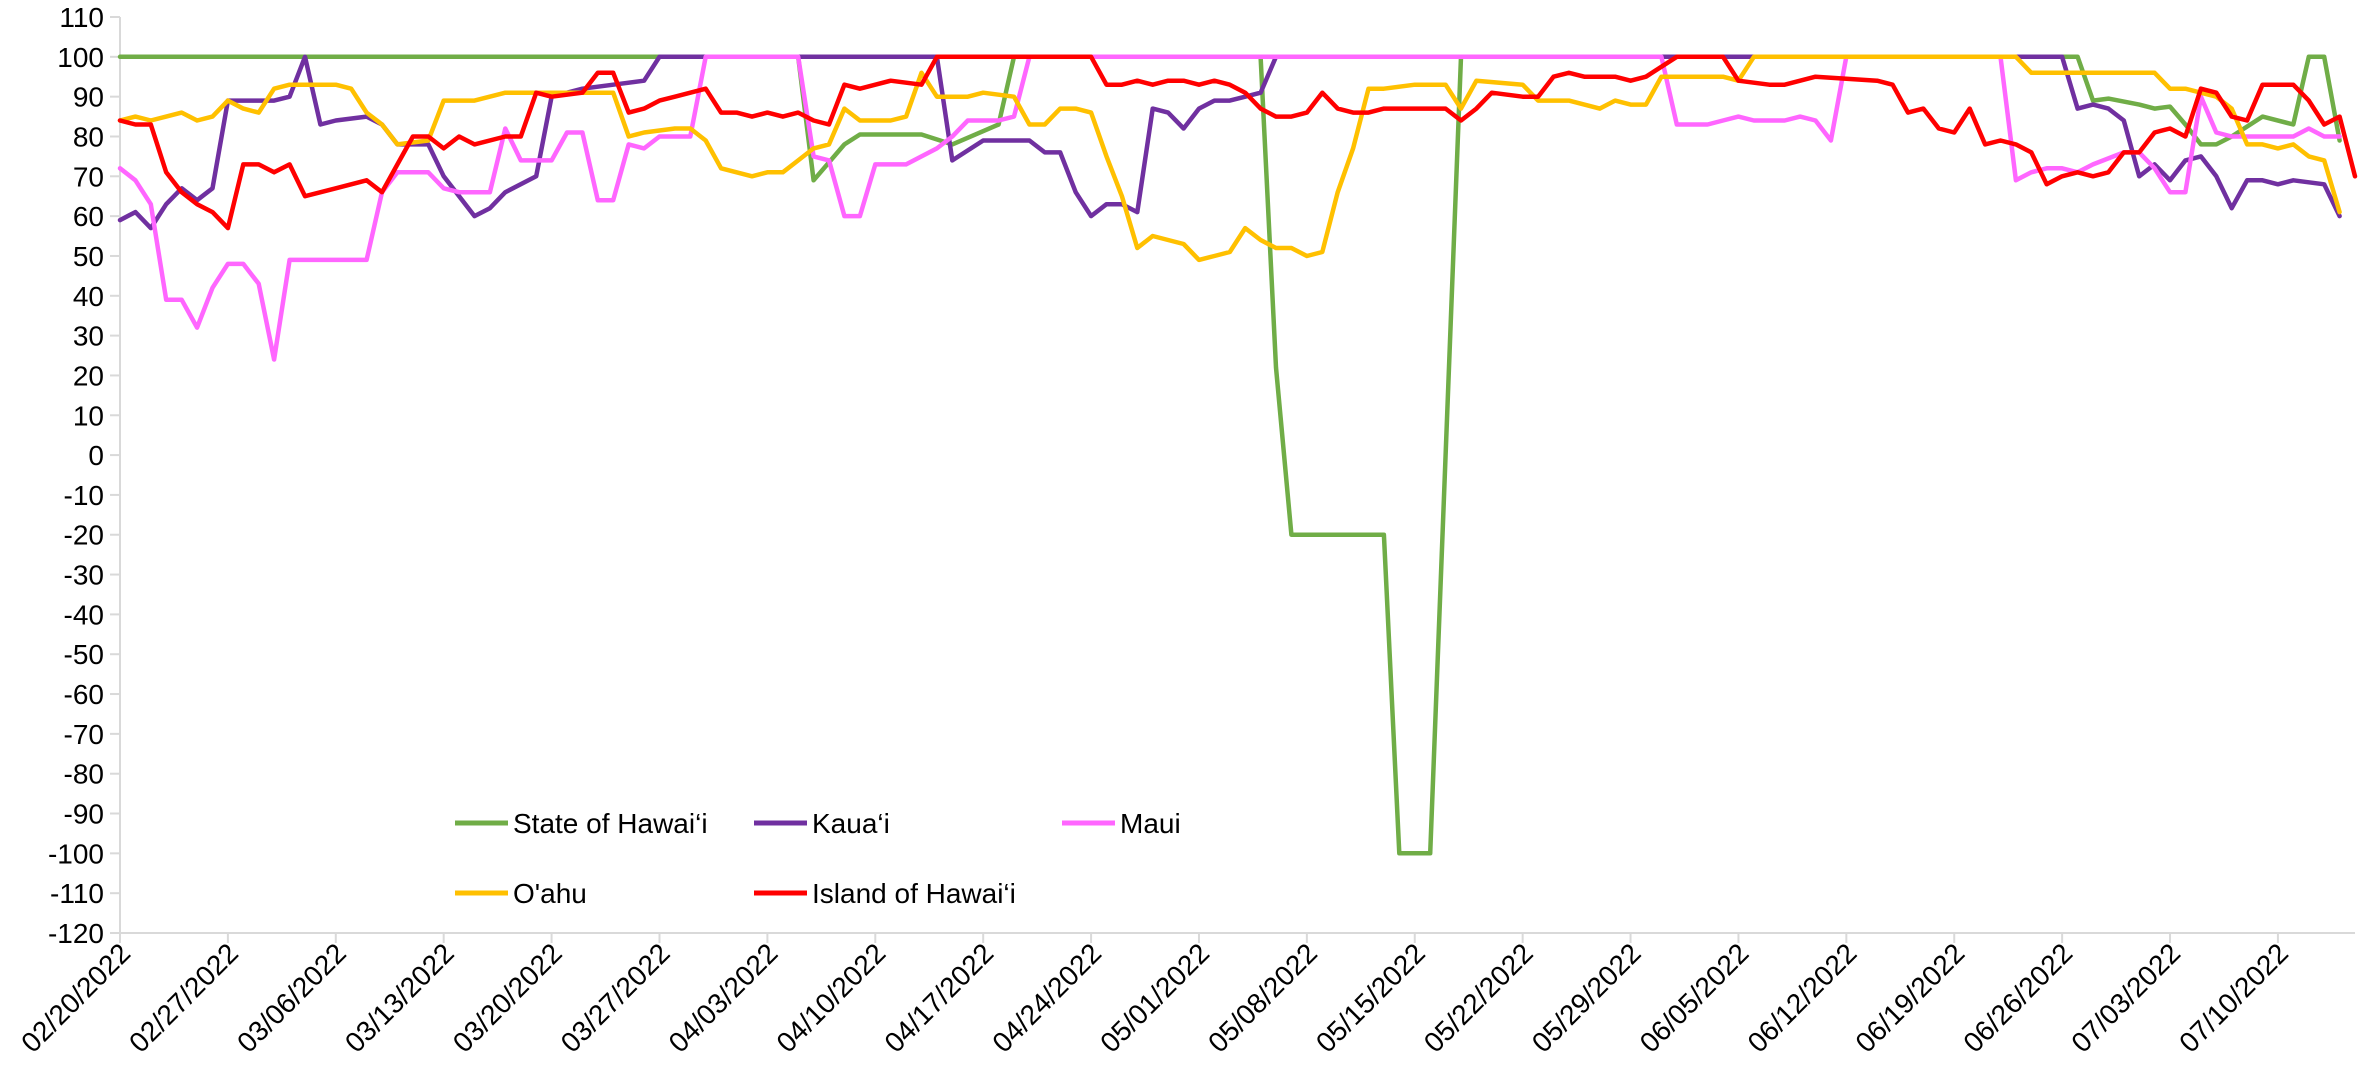 The width and height of the screenshot is (2369, 1088). I want to click on y-tick-label: -90, so click(84, 814).